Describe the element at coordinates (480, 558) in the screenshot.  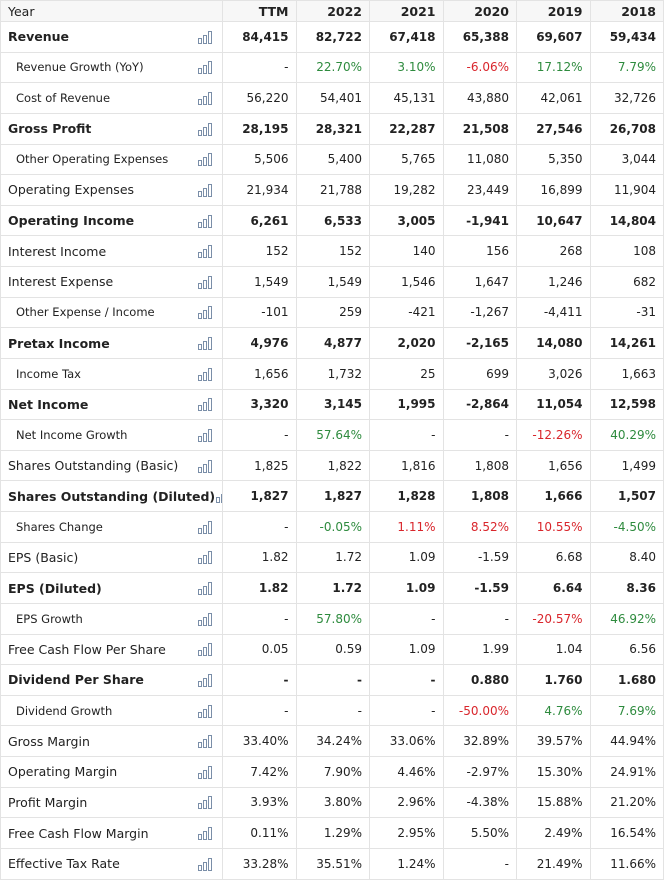
I see `cell-value: -1.59` at that location.